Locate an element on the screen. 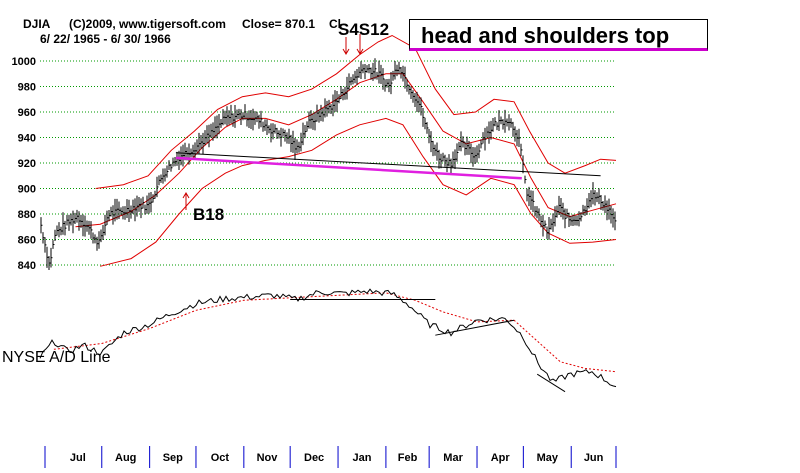 This screenshot has width=800, height=473. sell-arrow-s4-head is located at coordinates (346, 51).